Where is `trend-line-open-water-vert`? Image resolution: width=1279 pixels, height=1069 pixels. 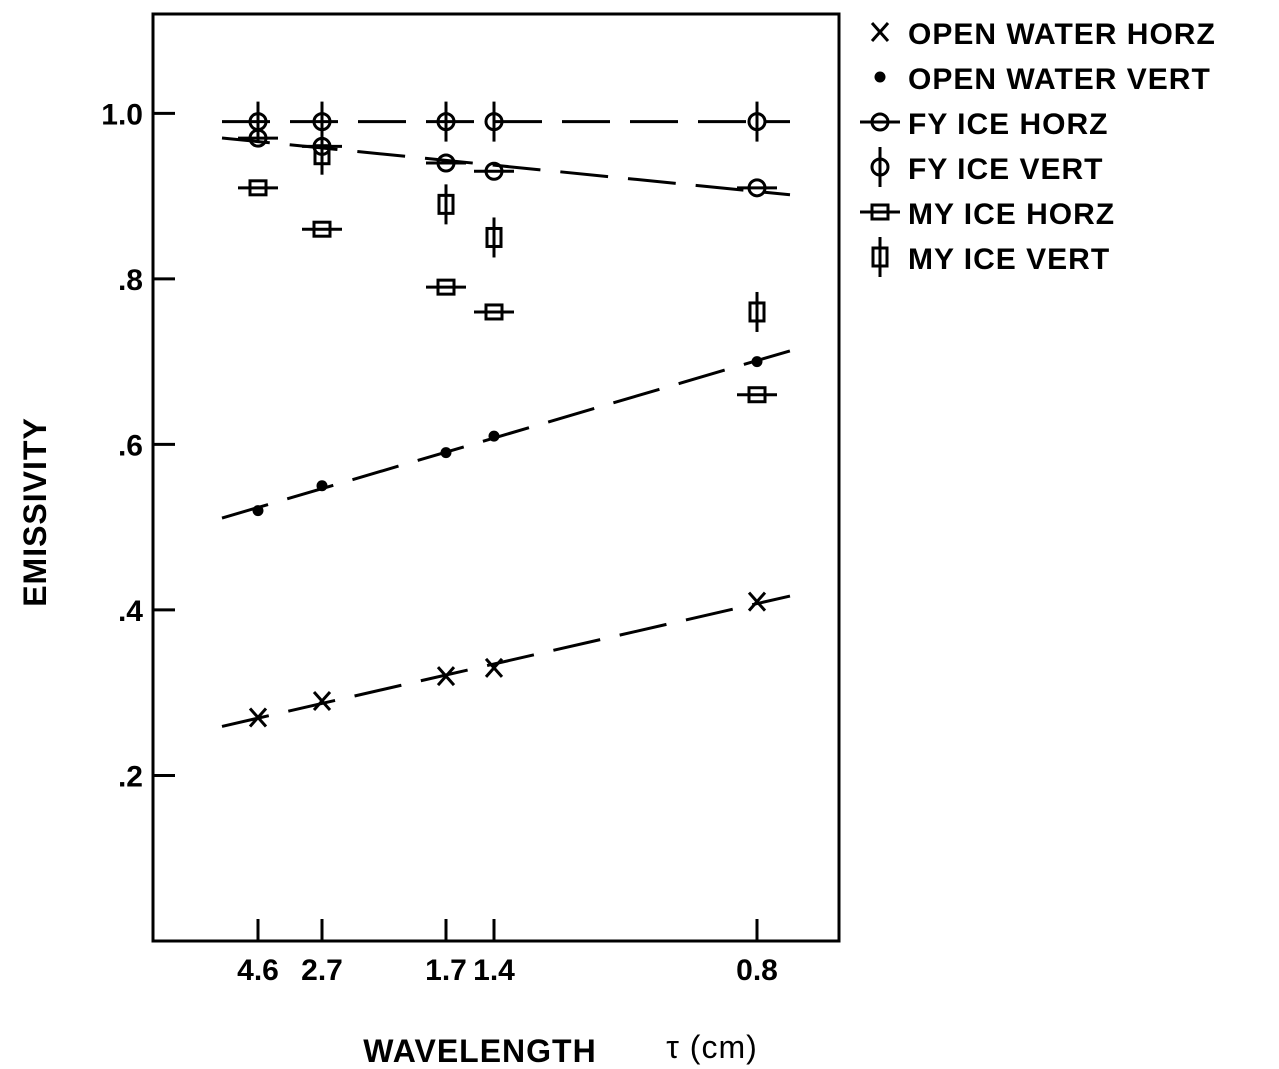
trend-line-open-water-vert is located at coordinates (506, 434).